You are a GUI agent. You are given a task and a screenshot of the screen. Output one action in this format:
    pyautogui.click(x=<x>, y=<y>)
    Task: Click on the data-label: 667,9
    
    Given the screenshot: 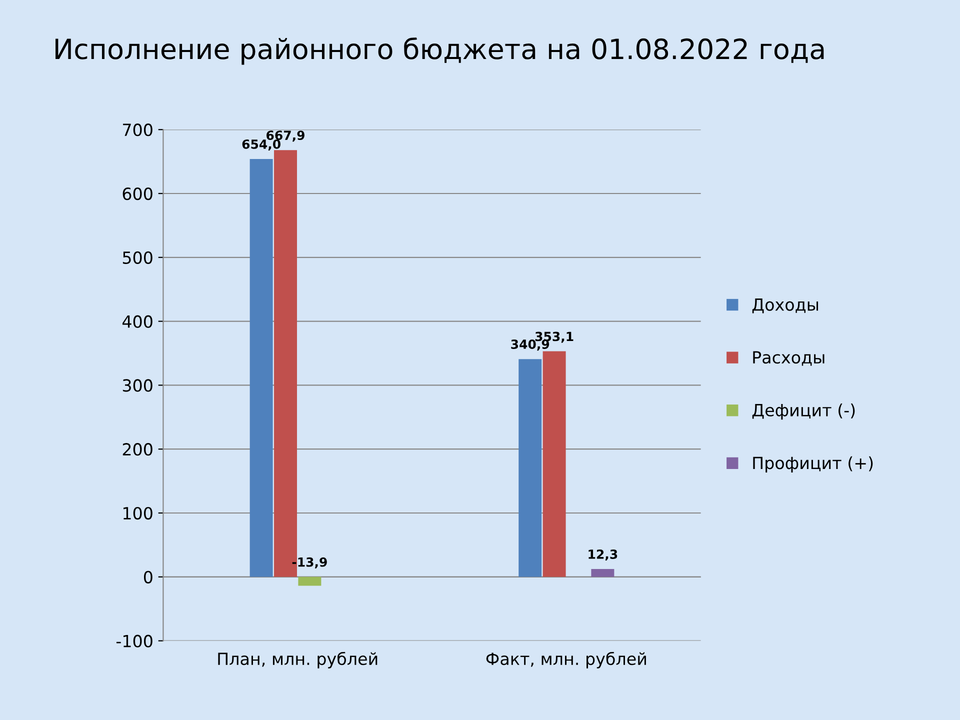 What is the action you would take?
    pyautogui.click(x=285, y=136)
    